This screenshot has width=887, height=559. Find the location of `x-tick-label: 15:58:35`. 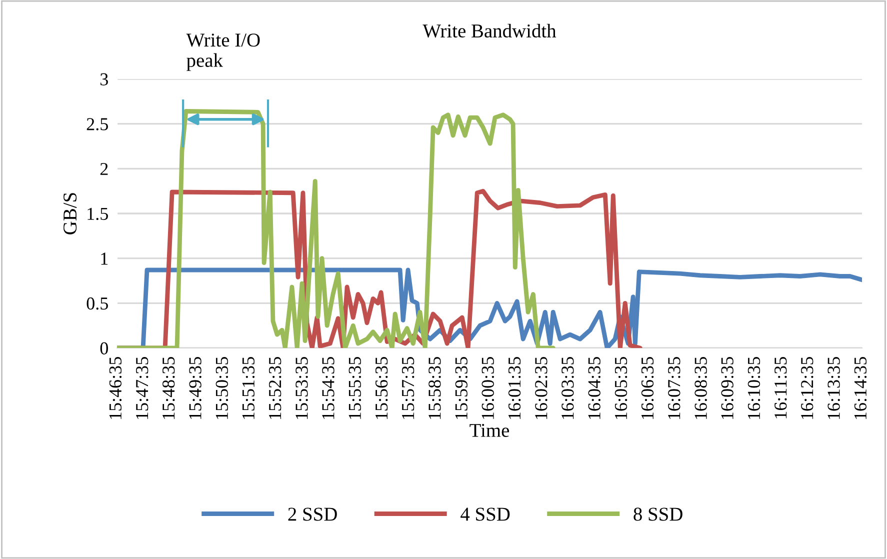

x-tick-label: 15:58:35 is located at coordinates (434, 388).